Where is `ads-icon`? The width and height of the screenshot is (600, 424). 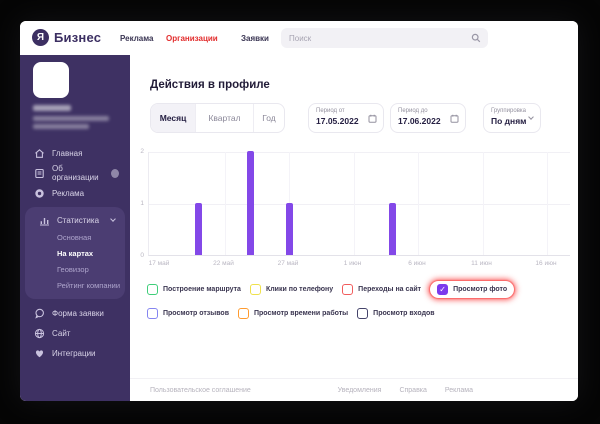 ads-icon is located at coordinates (39, 193).